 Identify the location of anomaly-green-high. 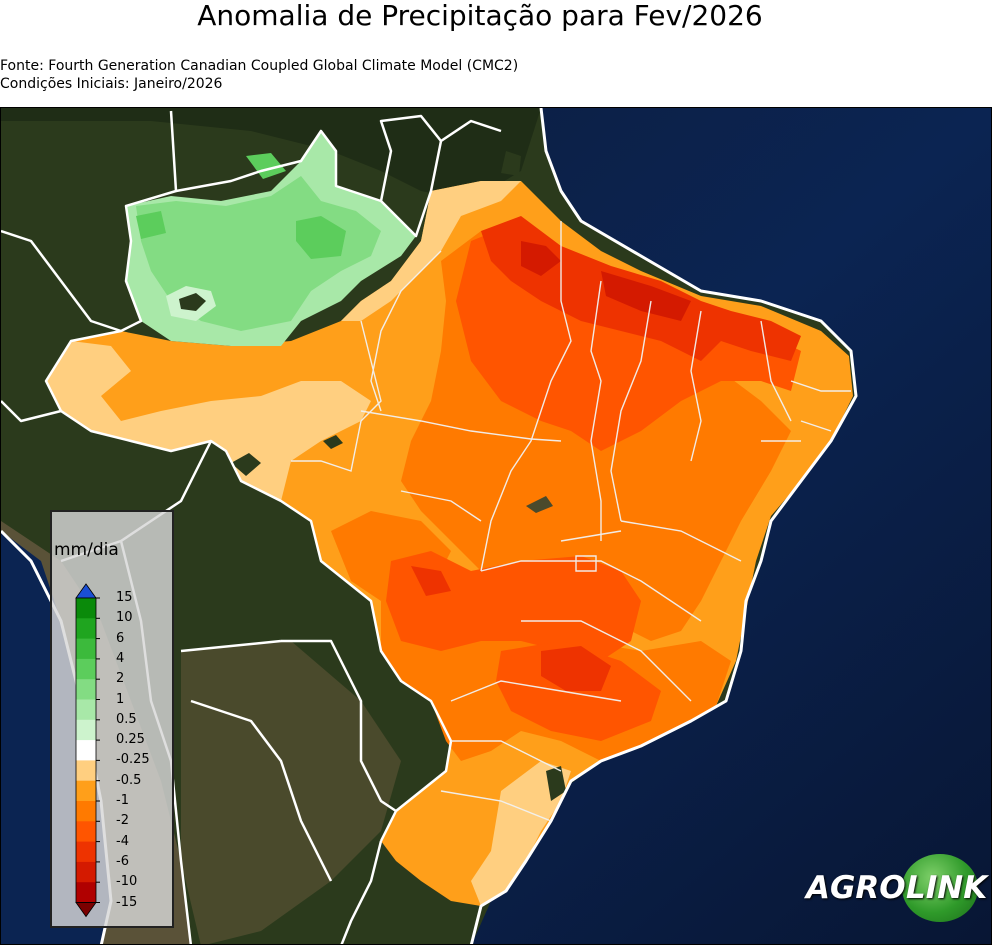
(321, 237).